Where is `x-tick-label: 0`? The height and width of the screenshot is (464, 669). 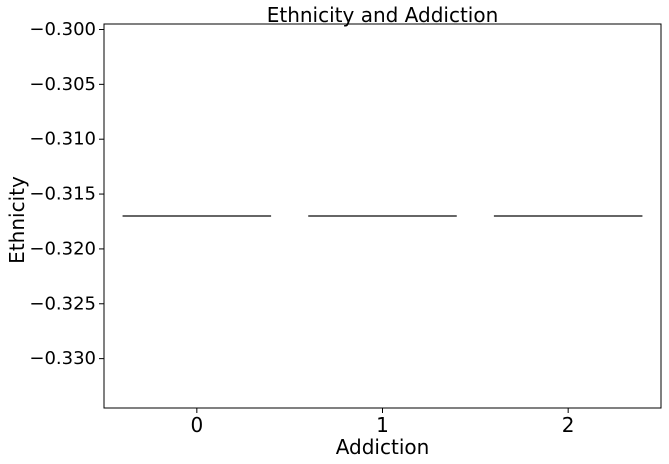
x-tick-label: 0 is located at coordinates (196, 425).